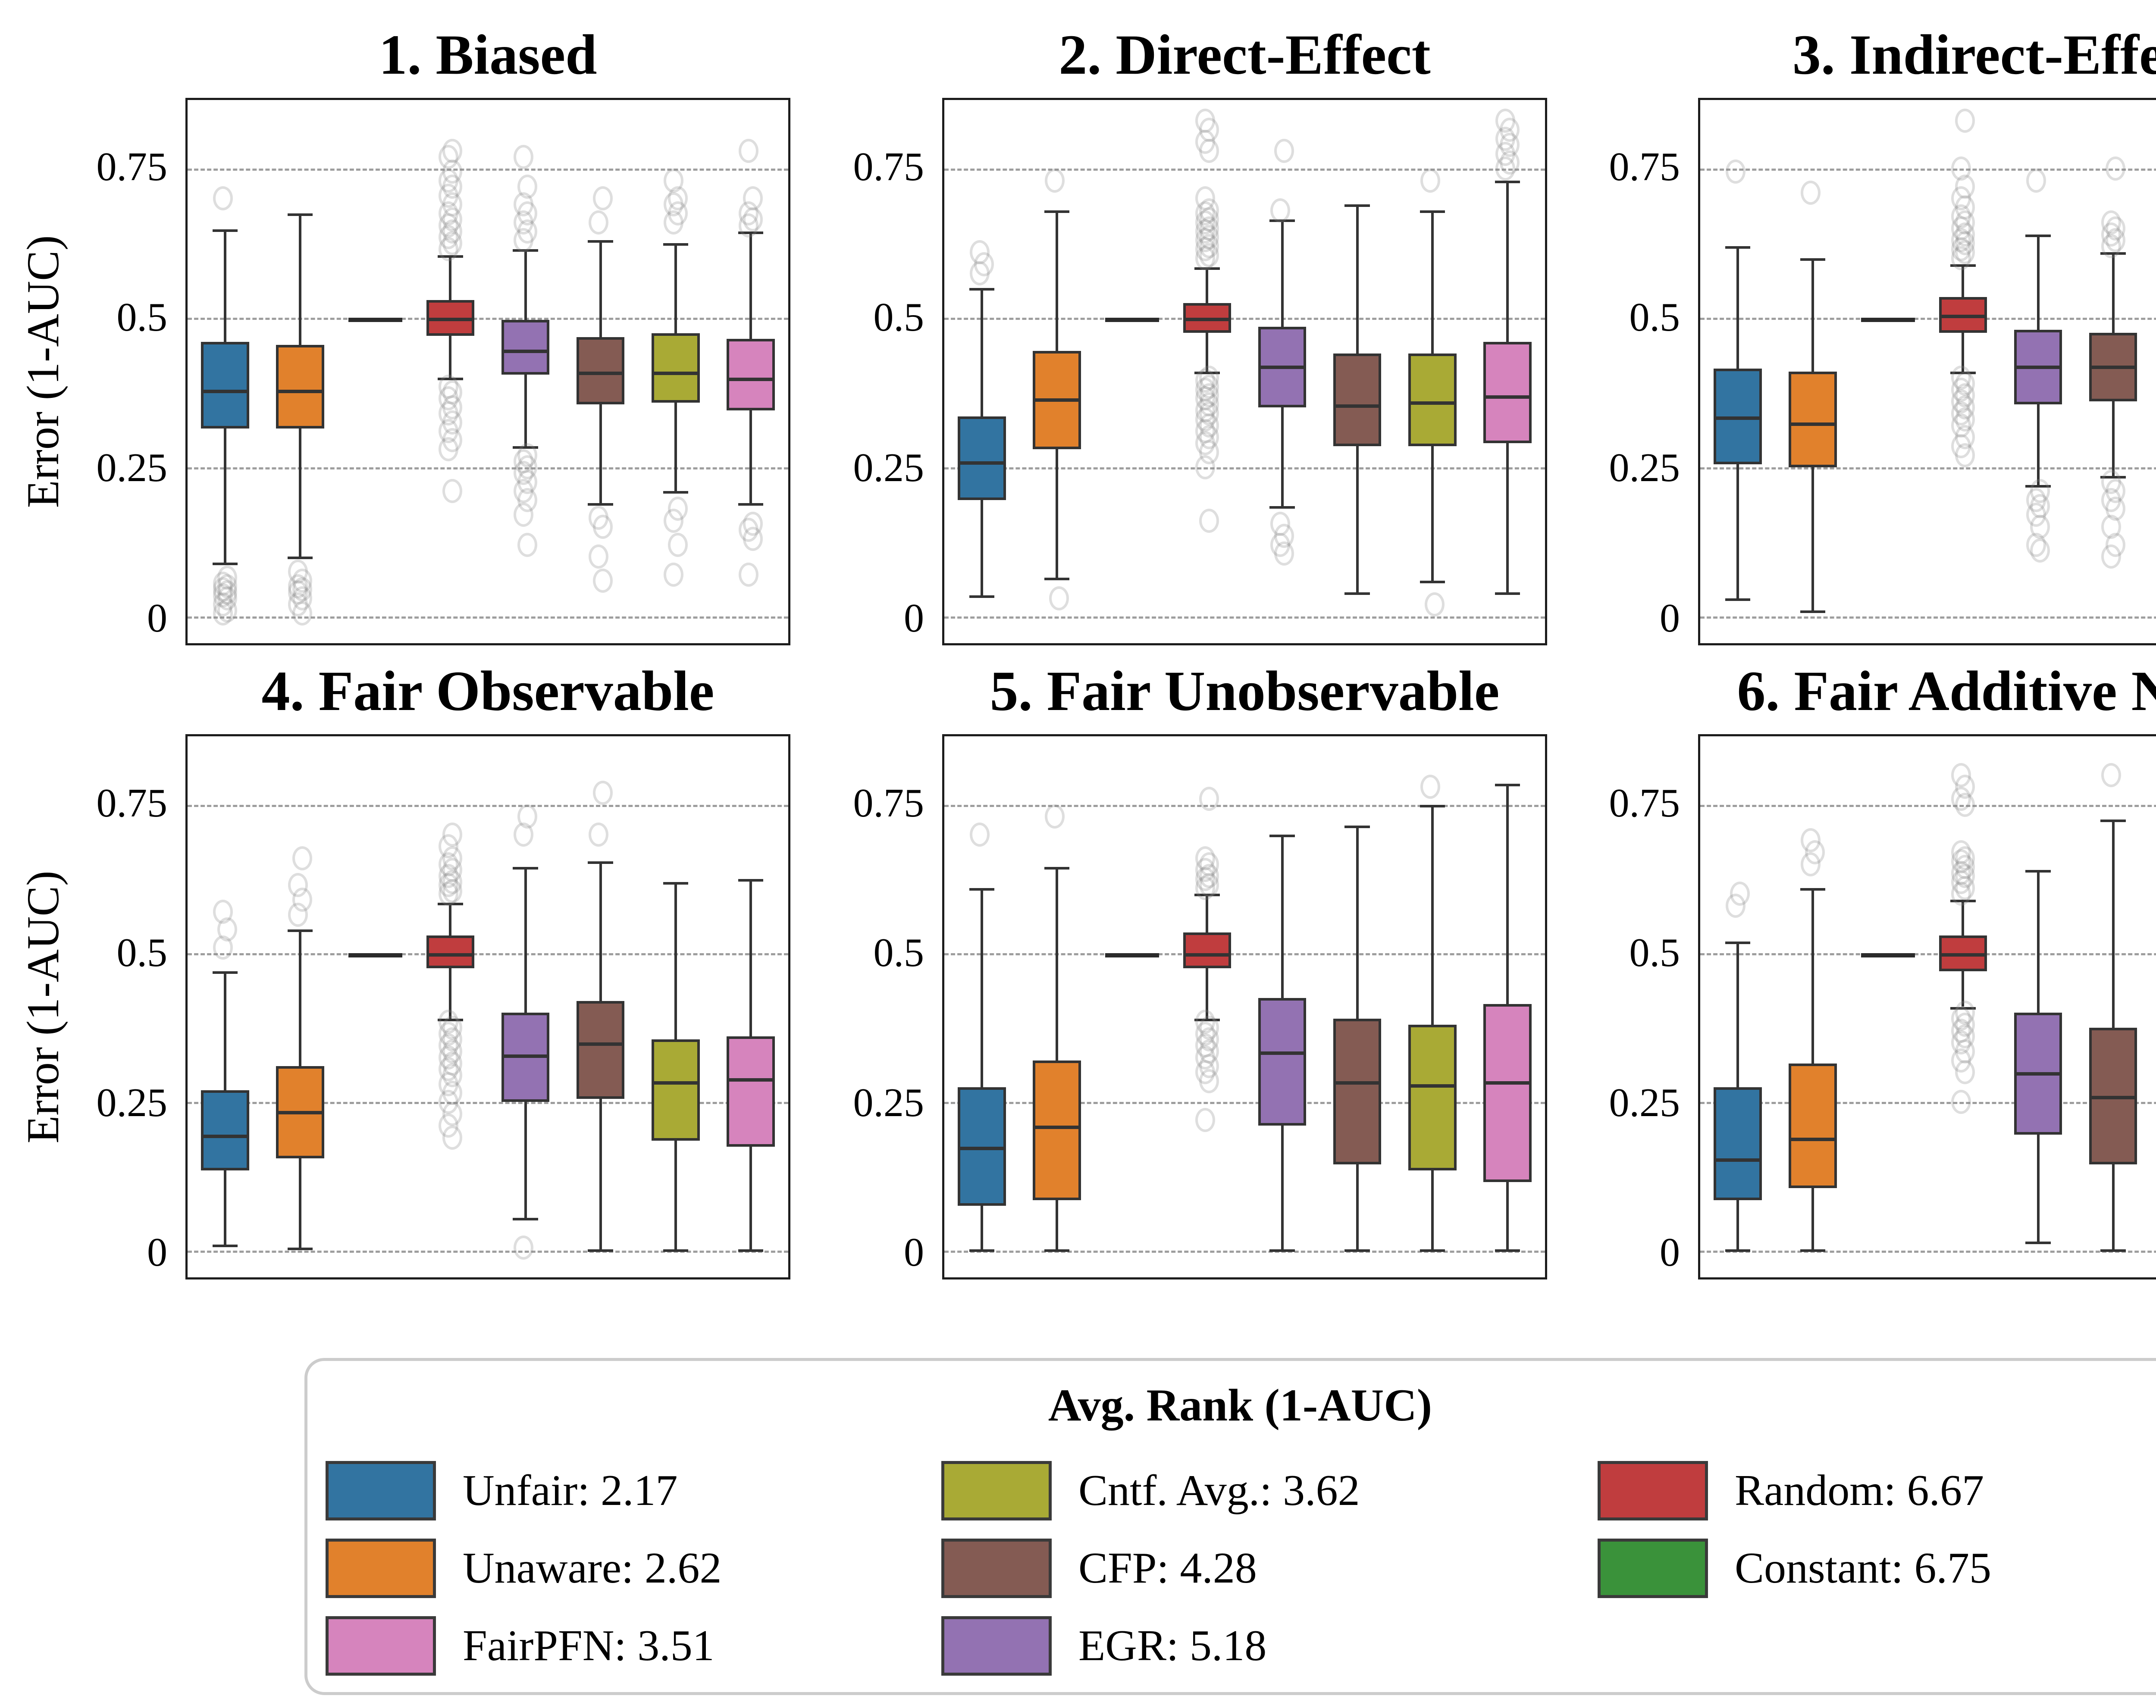 Image resolution: width=2156 pixels, height=1708 pixels. Describe the element at coordinates (381, 1490) in the screenshot. I see `legend-swatch-unfair` at that location.